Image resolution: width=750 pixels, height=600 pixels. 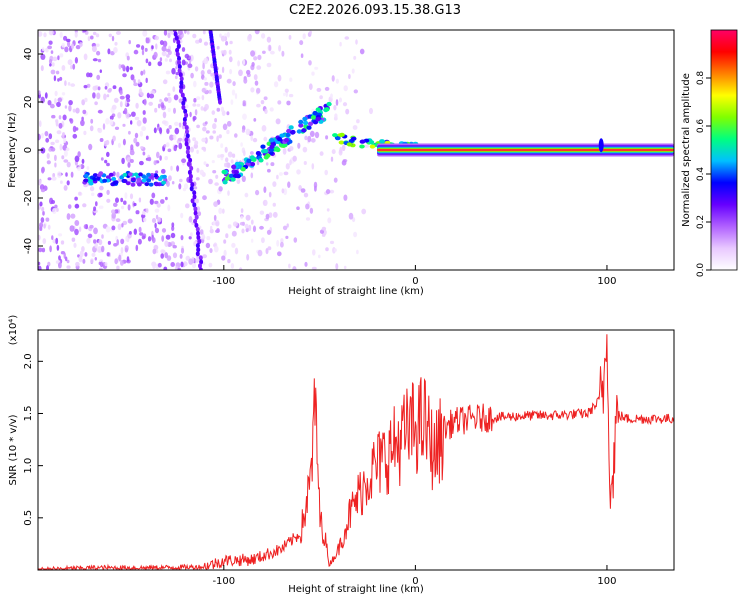 What do you see at coordinates (701, 126) in the screenshot?
I see `colorbar-tick-label: 0.6` at bounding box center [701, 126].